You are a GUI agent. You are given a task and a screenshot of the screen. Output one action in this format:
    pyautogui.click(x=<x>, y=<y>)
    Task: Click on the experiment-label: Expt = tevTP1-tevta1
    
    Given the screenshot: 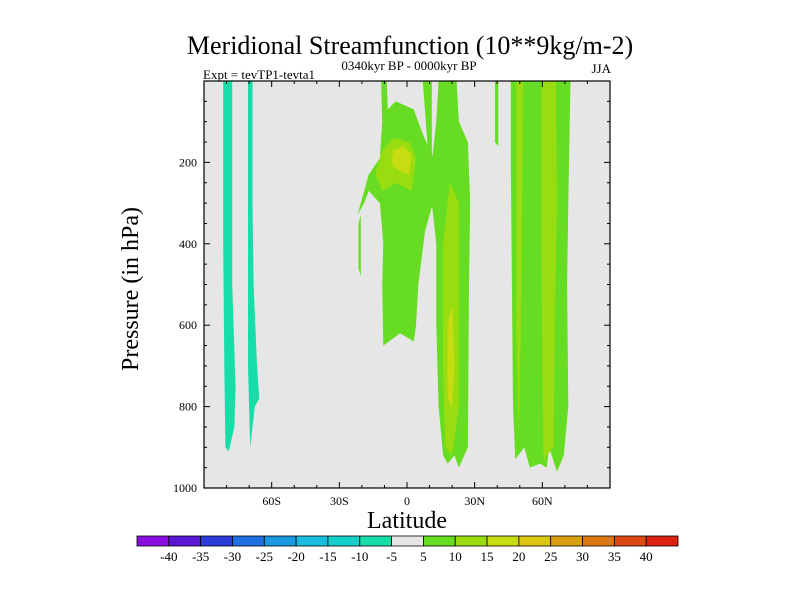 What is the action you would take?
    pyautogui.click(x=259, y=74)
    